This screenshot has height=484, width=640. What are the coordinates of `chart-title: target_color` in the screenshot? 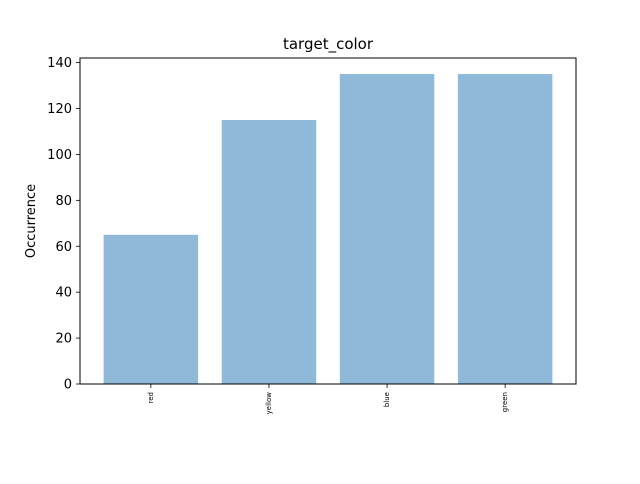 It's located at (328, 44).